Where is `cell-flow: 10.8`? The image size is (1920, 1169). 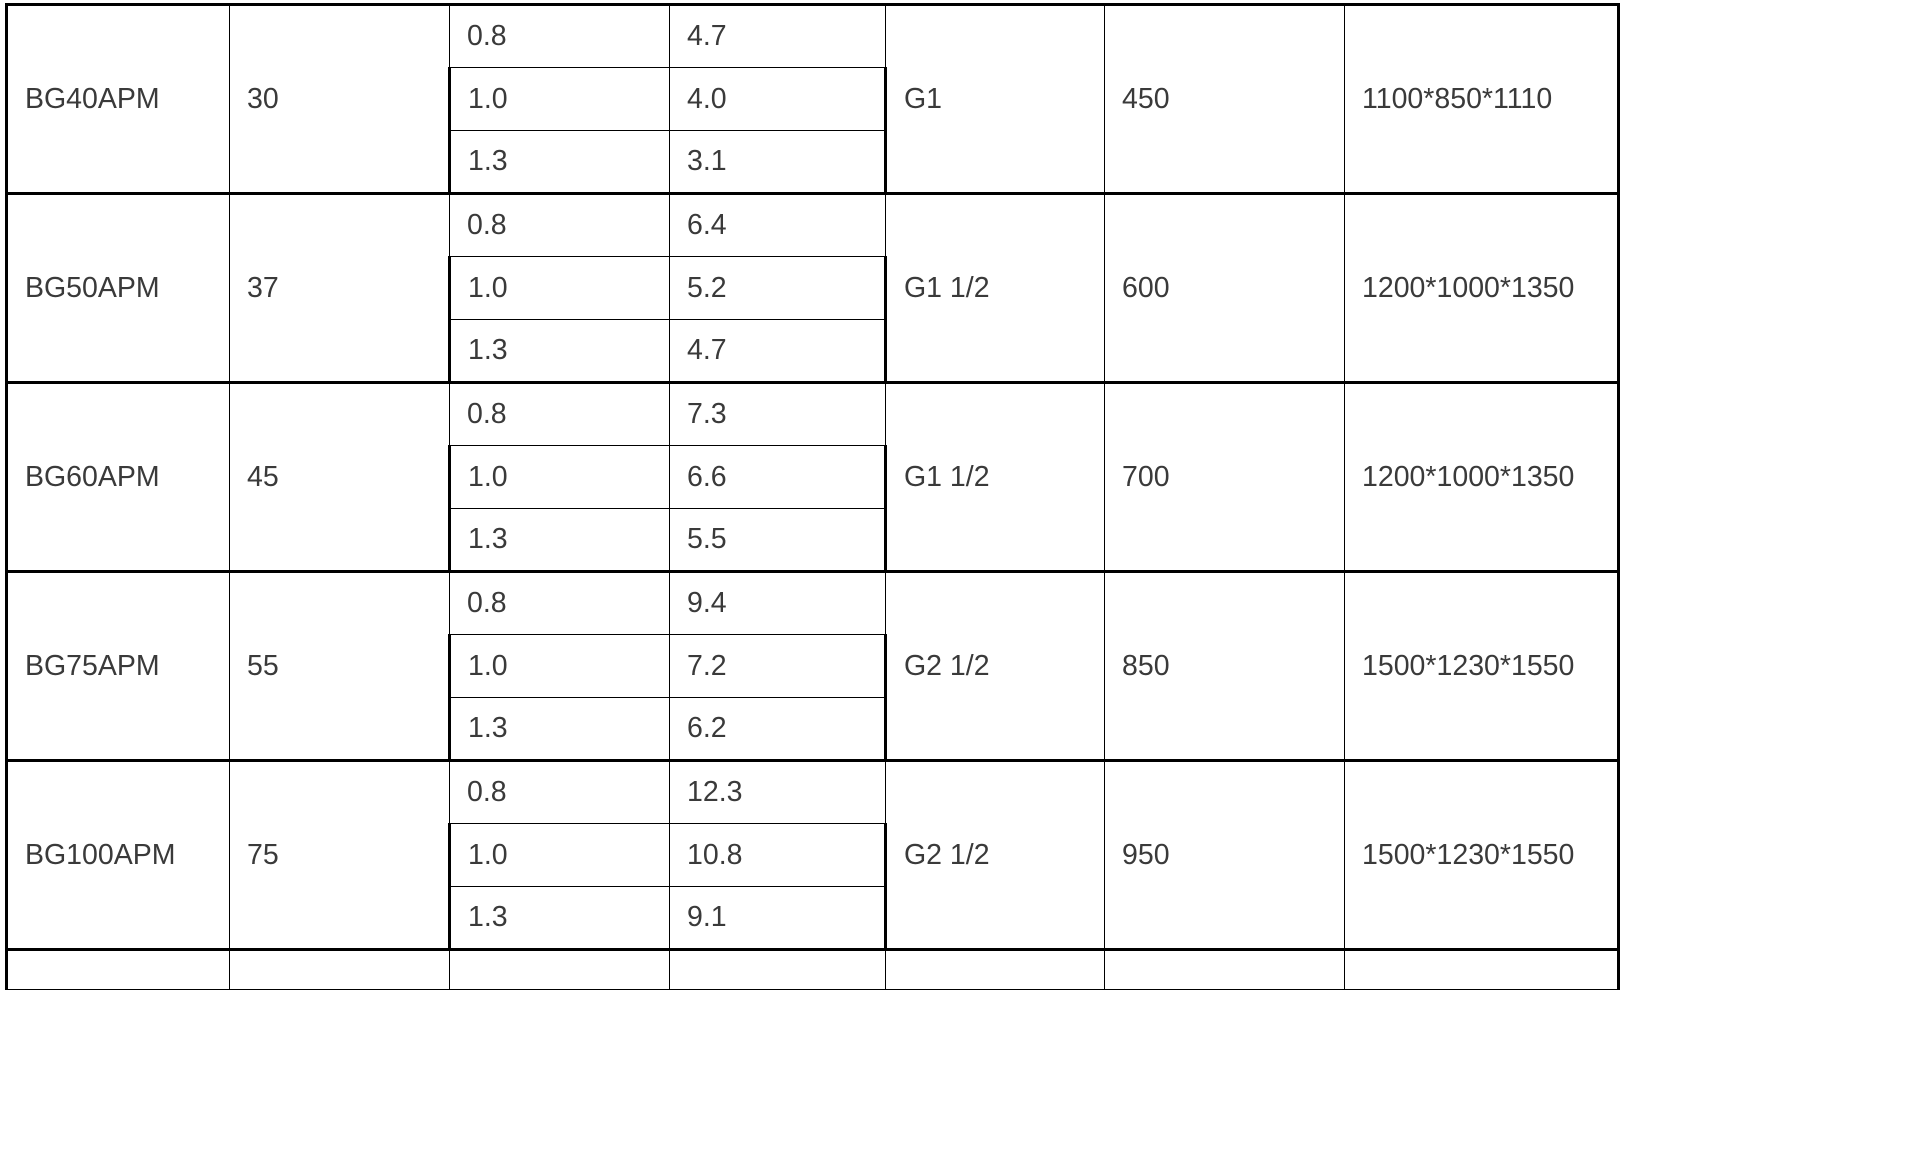
cell-flow: 10.8 is located at coordinates (778, 855).